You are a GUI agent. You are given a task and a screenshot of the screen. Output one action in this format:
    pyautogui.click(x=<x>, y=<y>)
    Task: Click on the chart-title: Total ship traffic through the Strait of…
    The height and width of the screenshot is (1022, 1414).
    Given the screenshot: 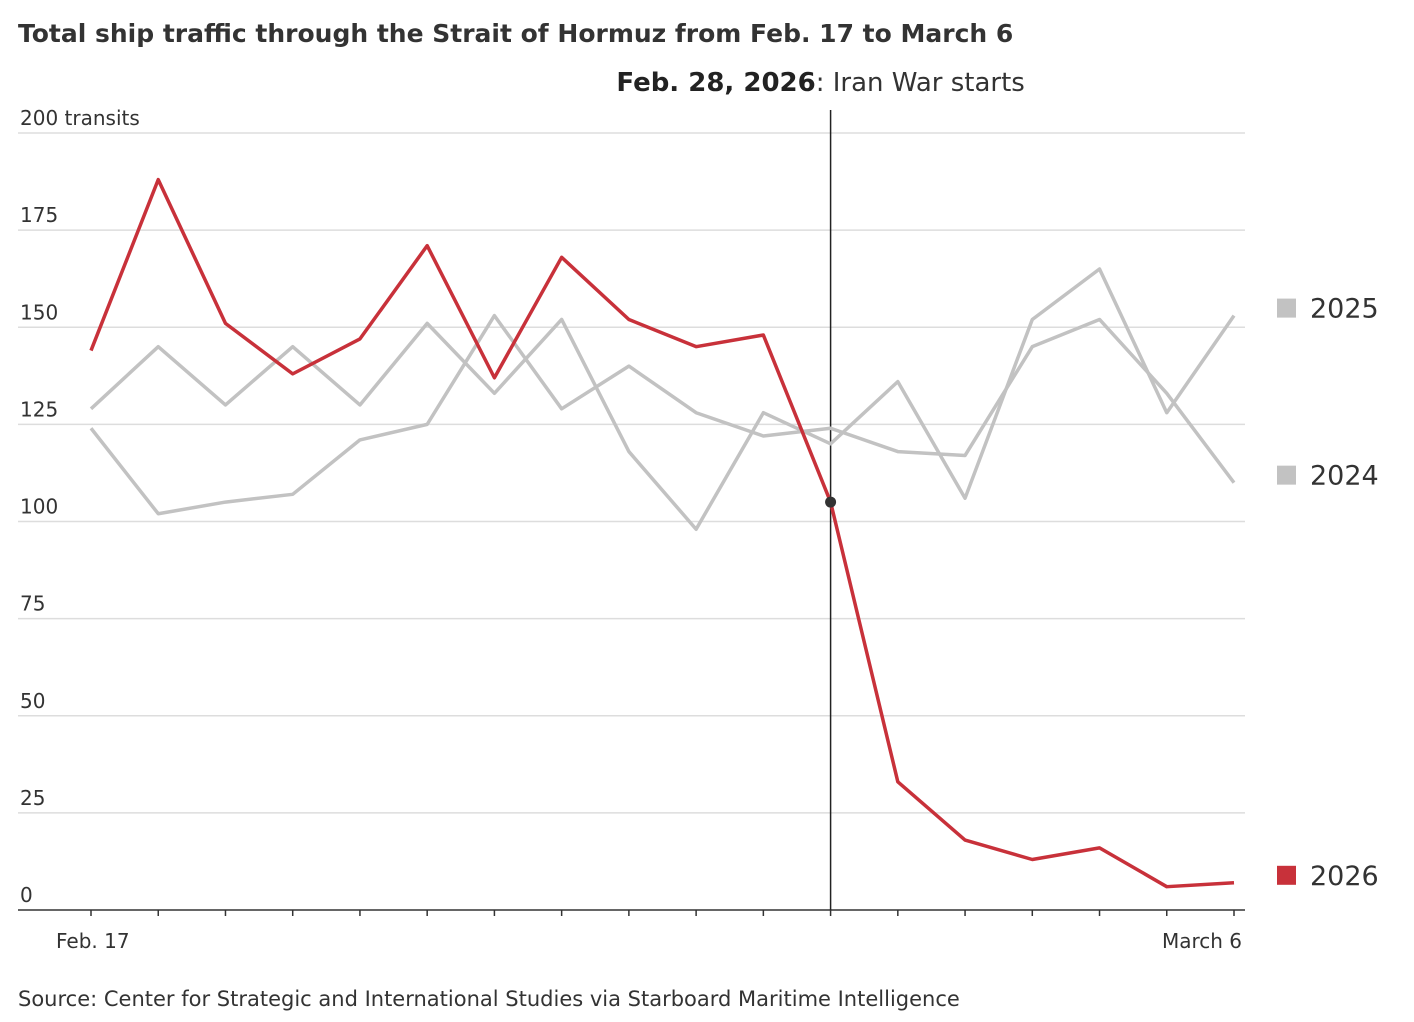 What is the action you would take?
    pyautogui.click(x=515, y=33)
    